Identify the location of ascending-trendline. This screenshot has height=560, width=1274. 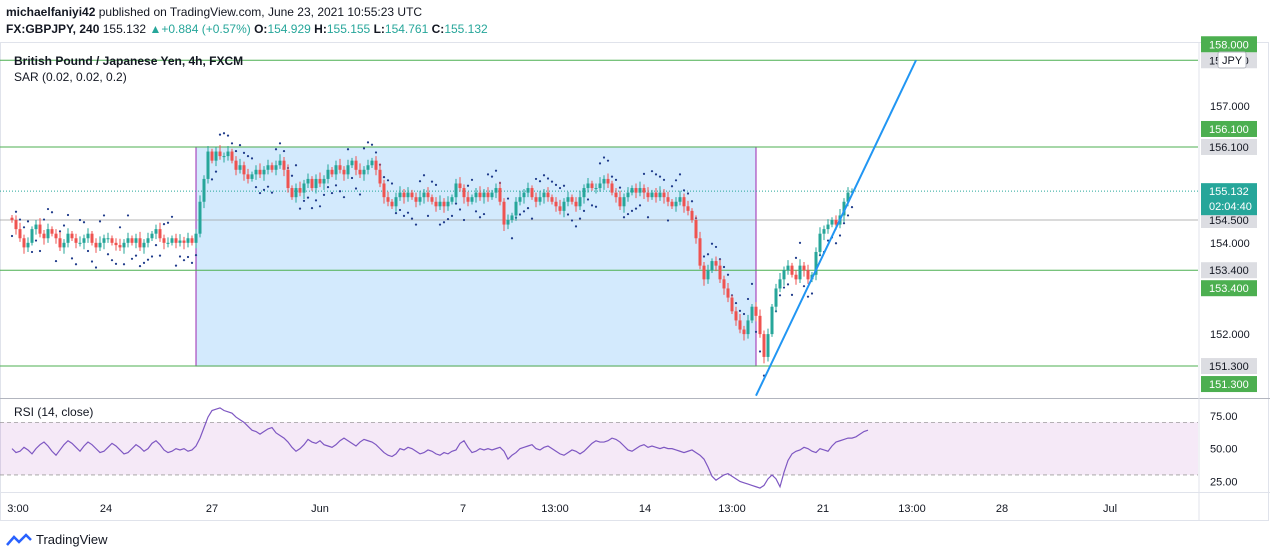
(836, 228).